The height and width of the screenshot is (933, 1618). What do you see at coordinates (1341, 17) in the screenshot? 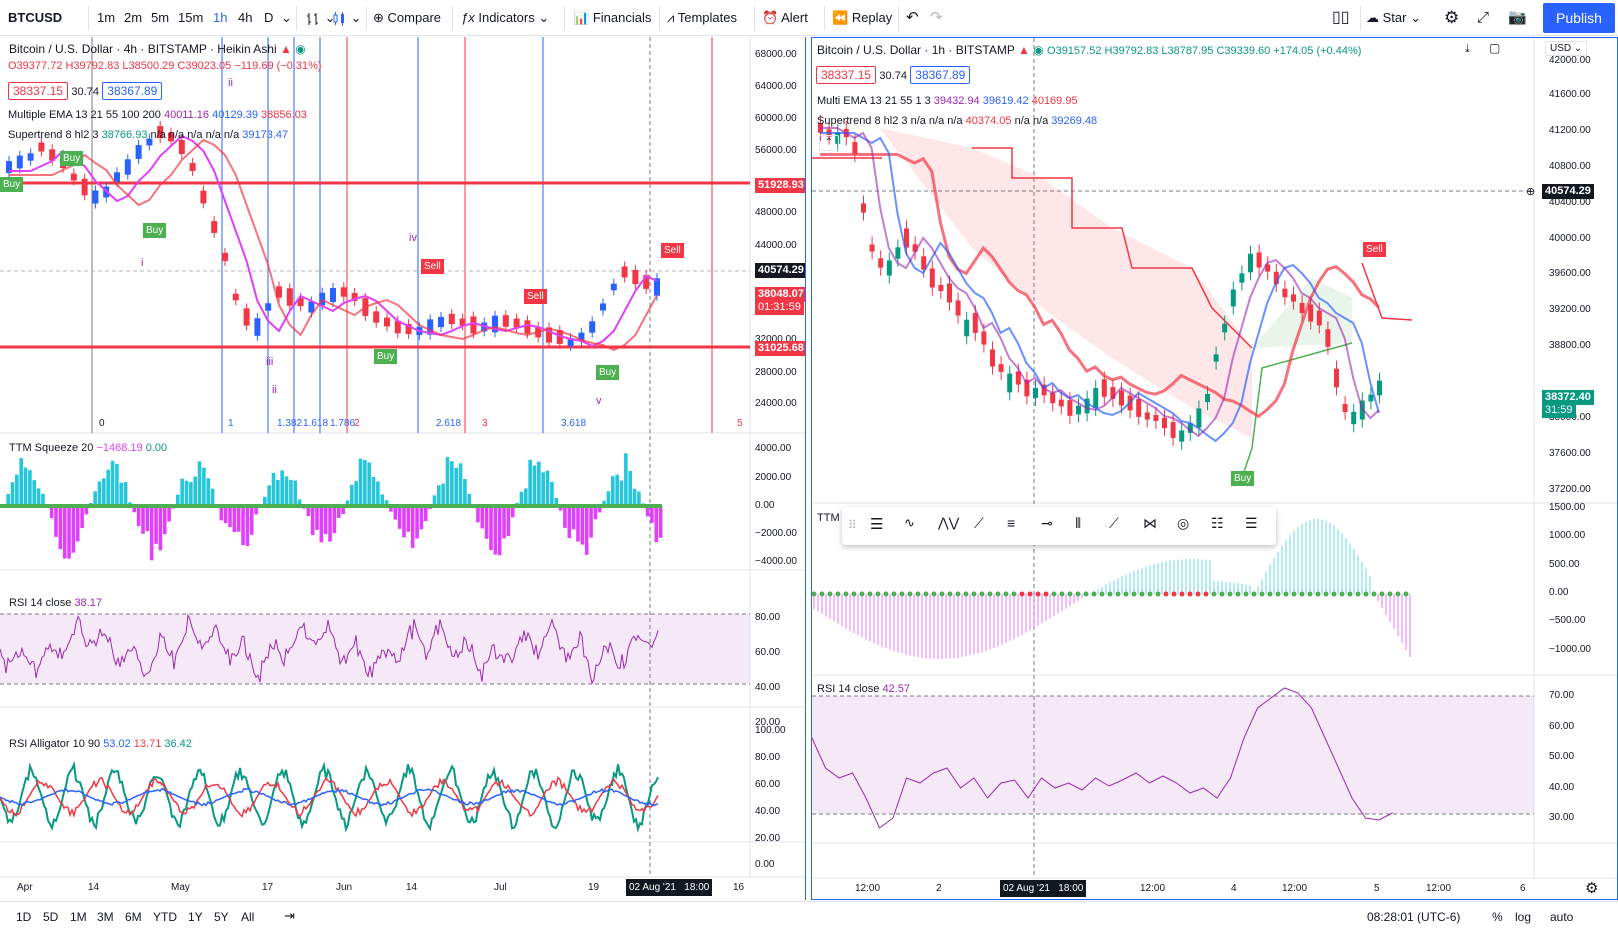
I see `layout-icon: ▯▯` at bounding box center [1341, 17].